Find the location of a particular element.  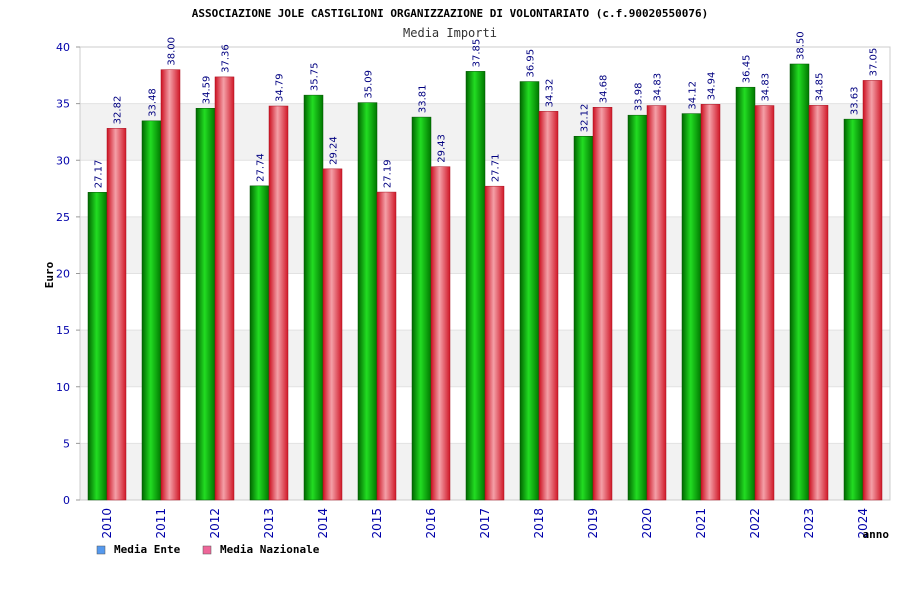

x-tick-label: 2014 is located at coordinates (323, 523).